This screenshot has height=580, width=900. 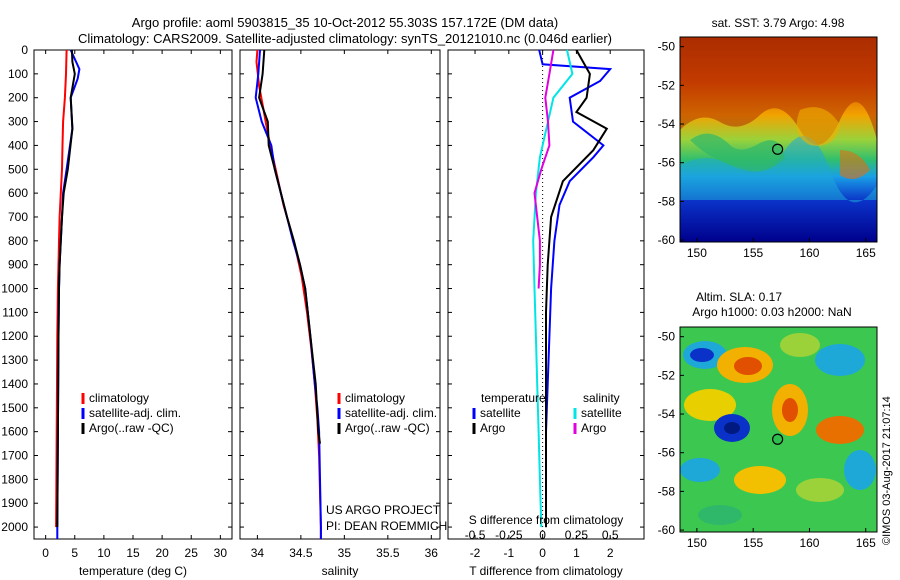 I want to click on depth-tick-label: 700, so click(x=18, y=217).